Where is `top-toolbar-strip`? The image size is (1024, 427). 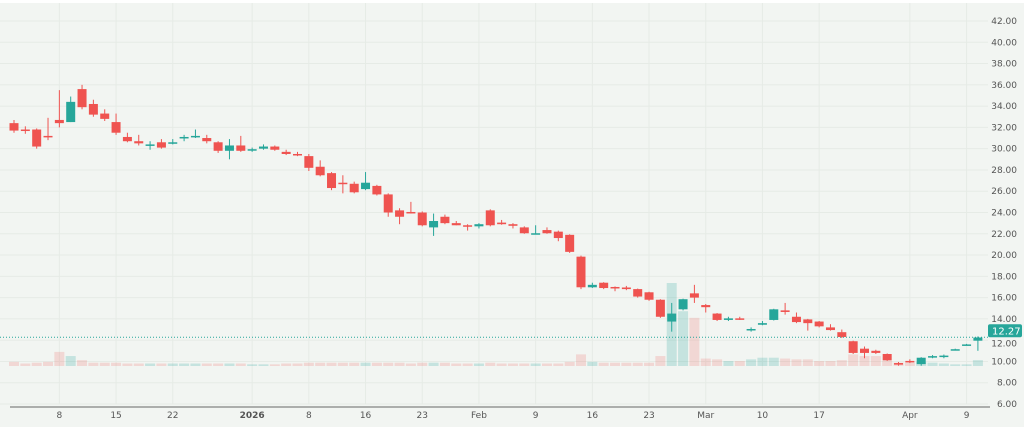 top-toolbar-strip is located at coordinates (512, 1).